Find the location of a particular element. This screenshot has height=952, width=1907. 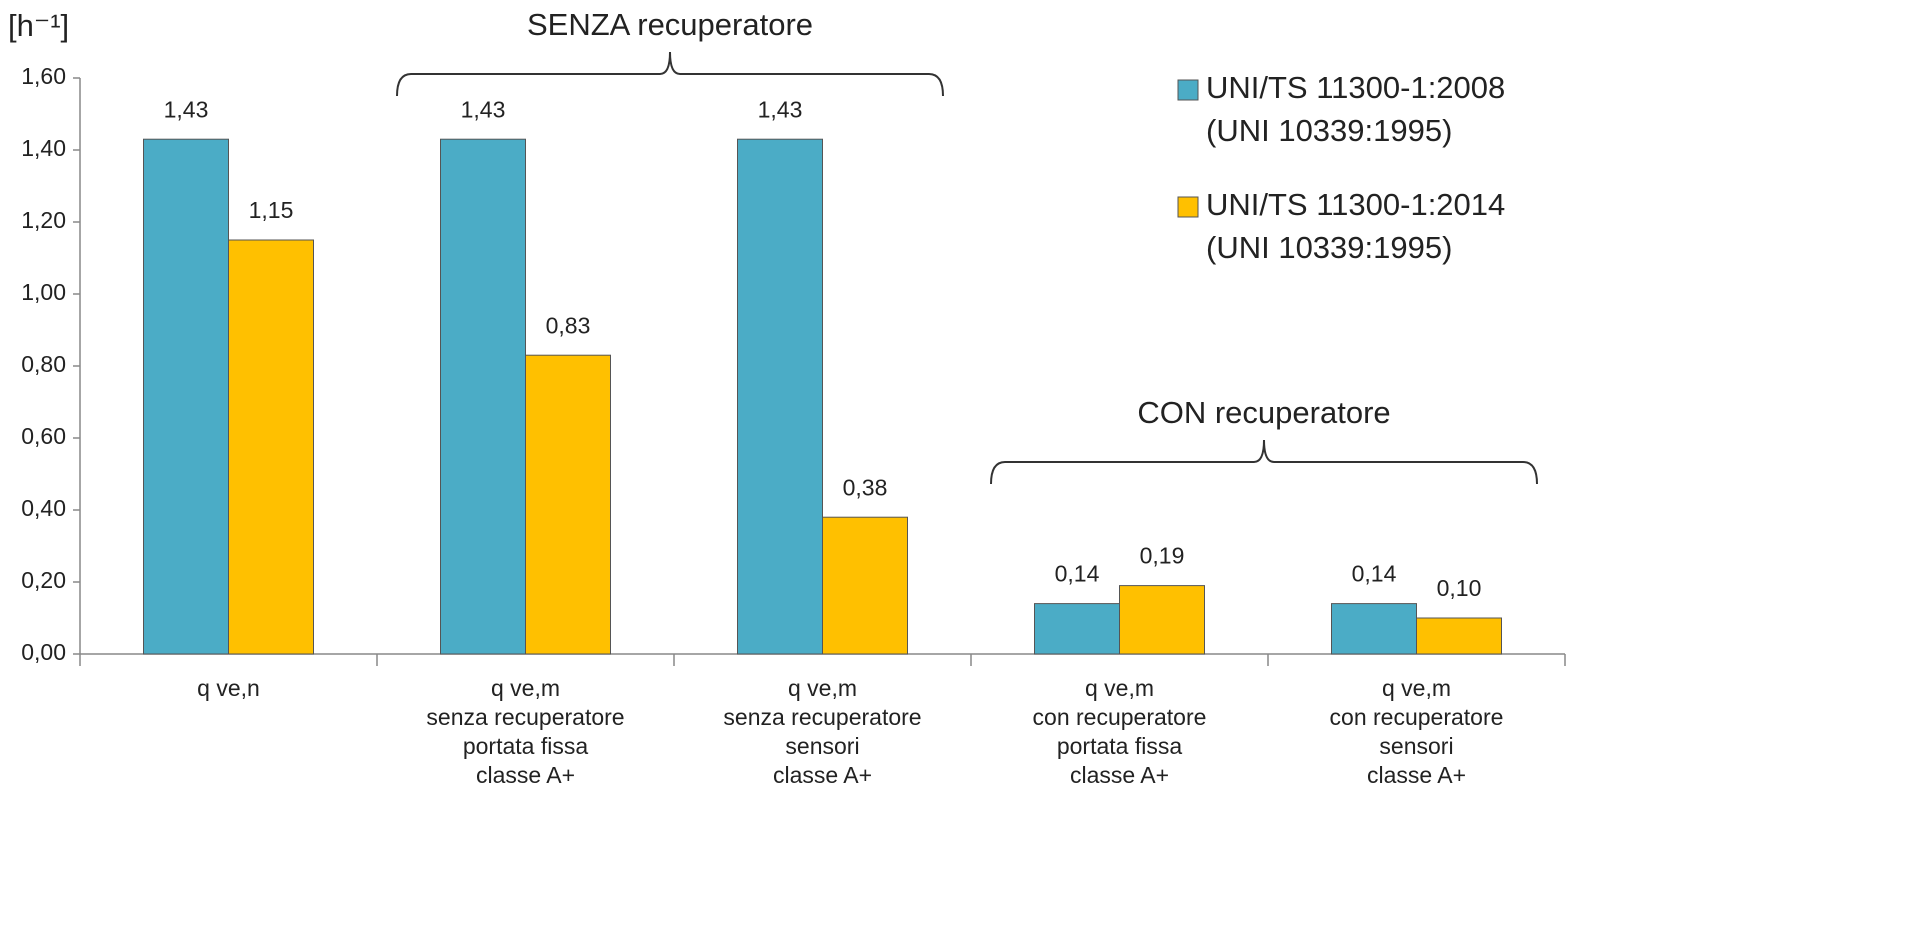

y-tick-label: 1,40 is located at coordinates (43, 148).